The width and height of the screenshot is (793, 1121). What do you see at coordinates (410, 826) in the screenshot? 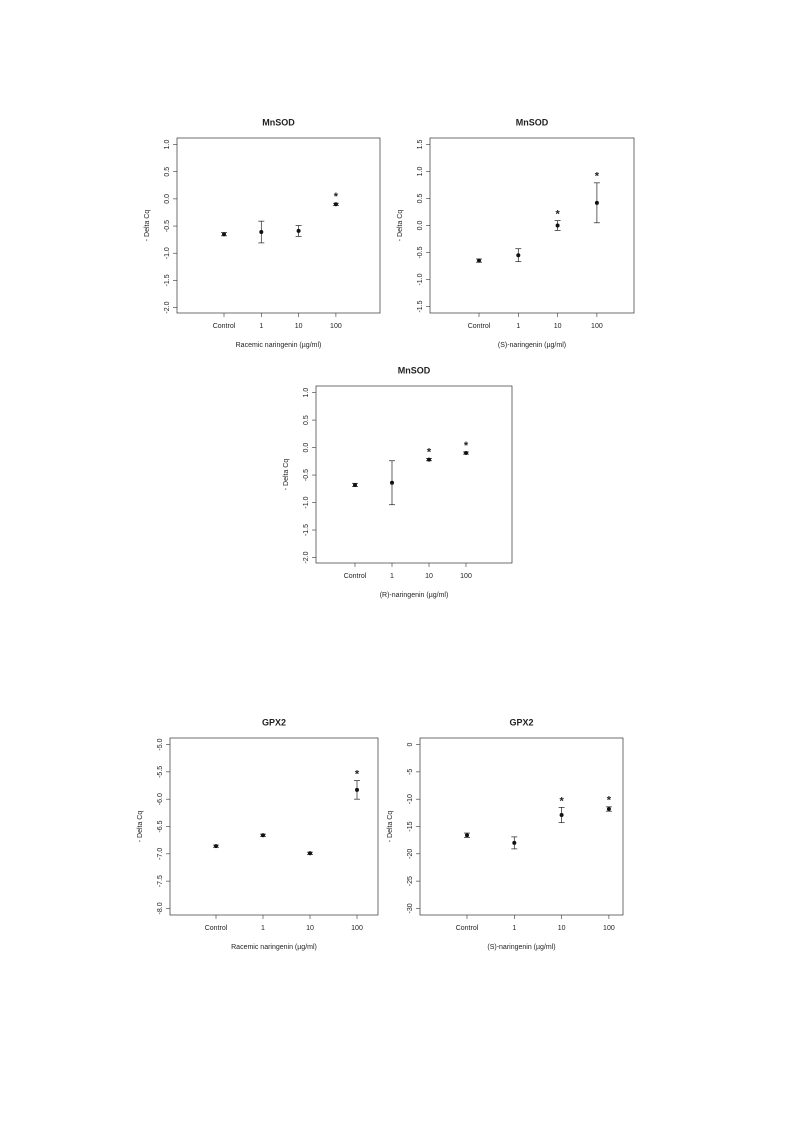
I see `y-tick-label: -15` at bounding box center [410, 826].